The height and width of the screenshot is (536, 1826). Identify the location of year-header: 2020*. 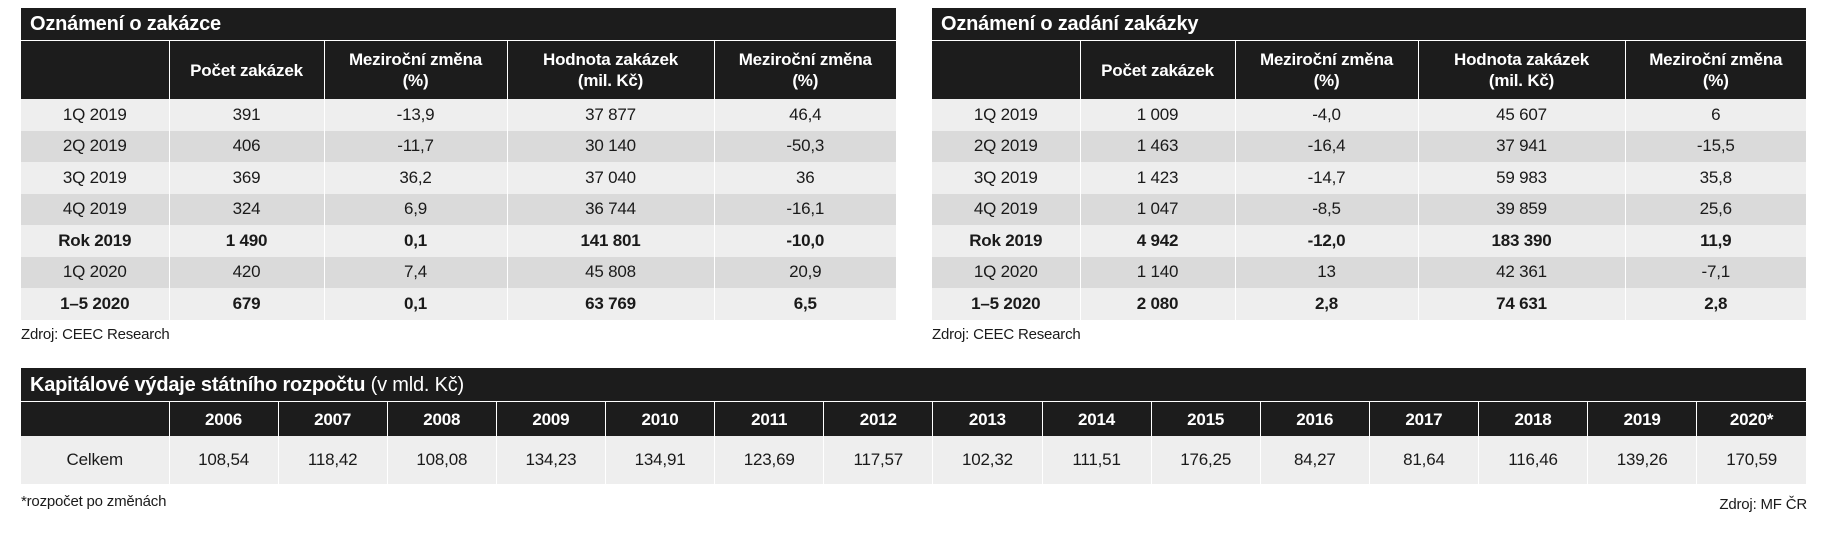
(1751, 419).